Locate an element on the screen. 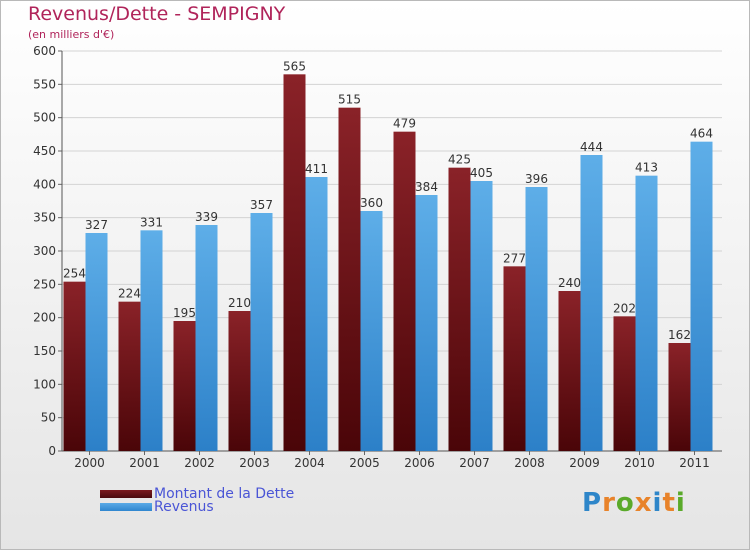  data-label-revenue: 464 is located at coordinates (701, 134).